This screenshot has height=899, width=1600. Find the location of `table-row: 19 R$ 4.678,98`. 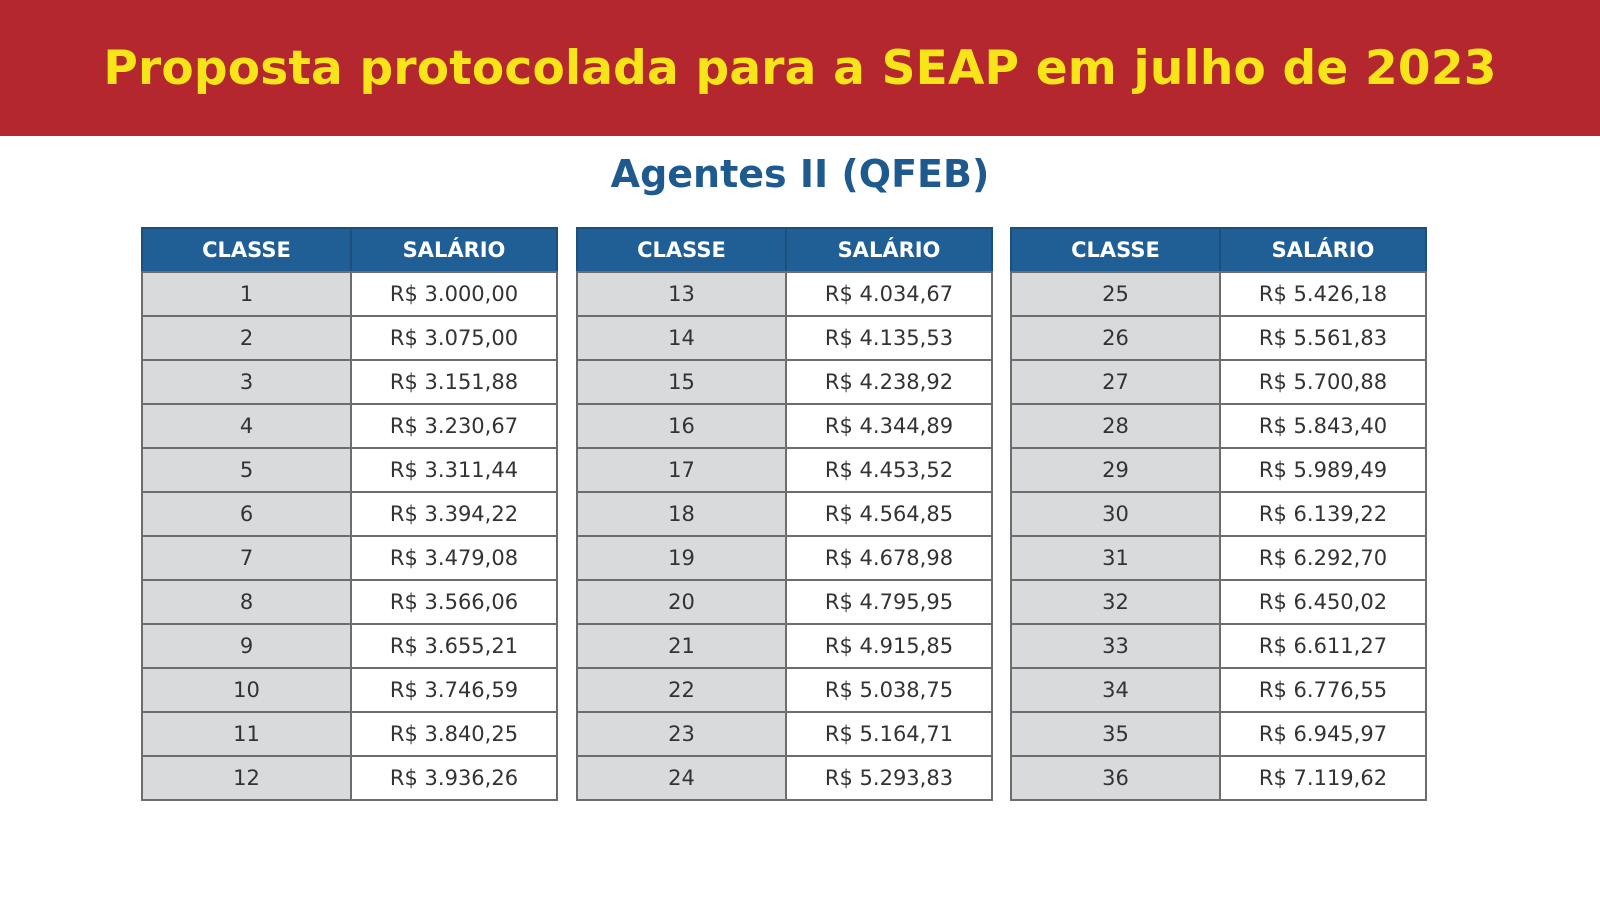

table-row: 19 R$ 4.678,98 is located at coordinates (784, 558).